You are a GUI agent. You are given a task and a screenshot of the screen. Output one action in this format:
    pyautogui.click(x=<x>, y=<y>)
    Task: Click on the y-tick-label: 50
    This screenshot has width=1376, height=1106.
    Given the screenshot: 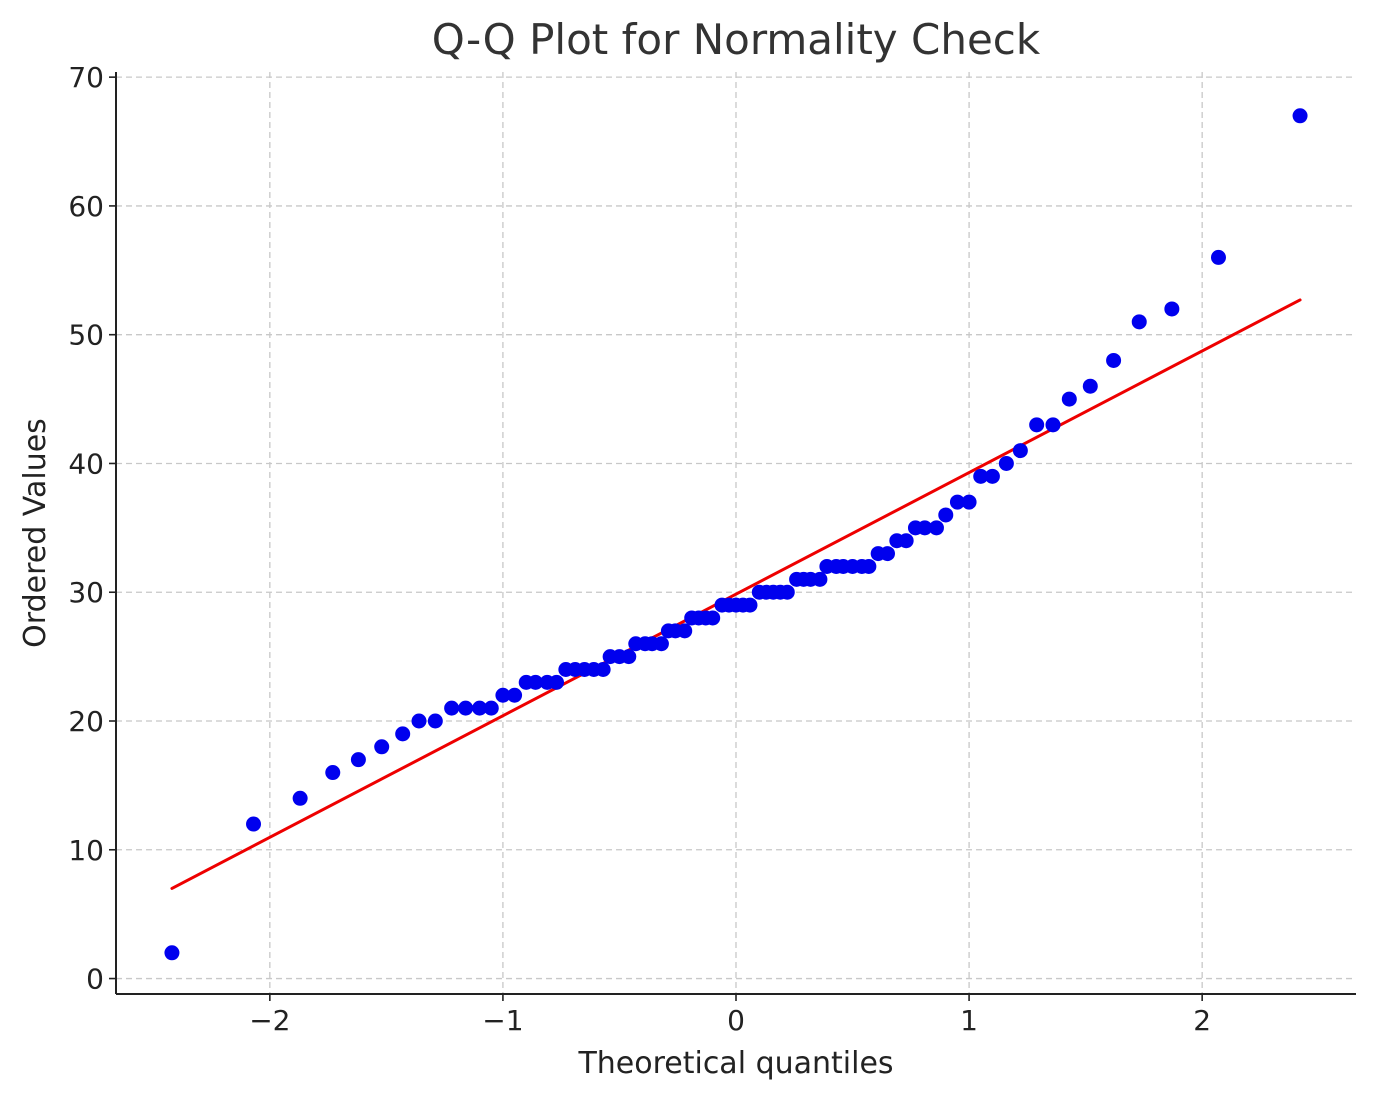 What is the action you would take?
    pyautogui.click(x=86, y=335)
    